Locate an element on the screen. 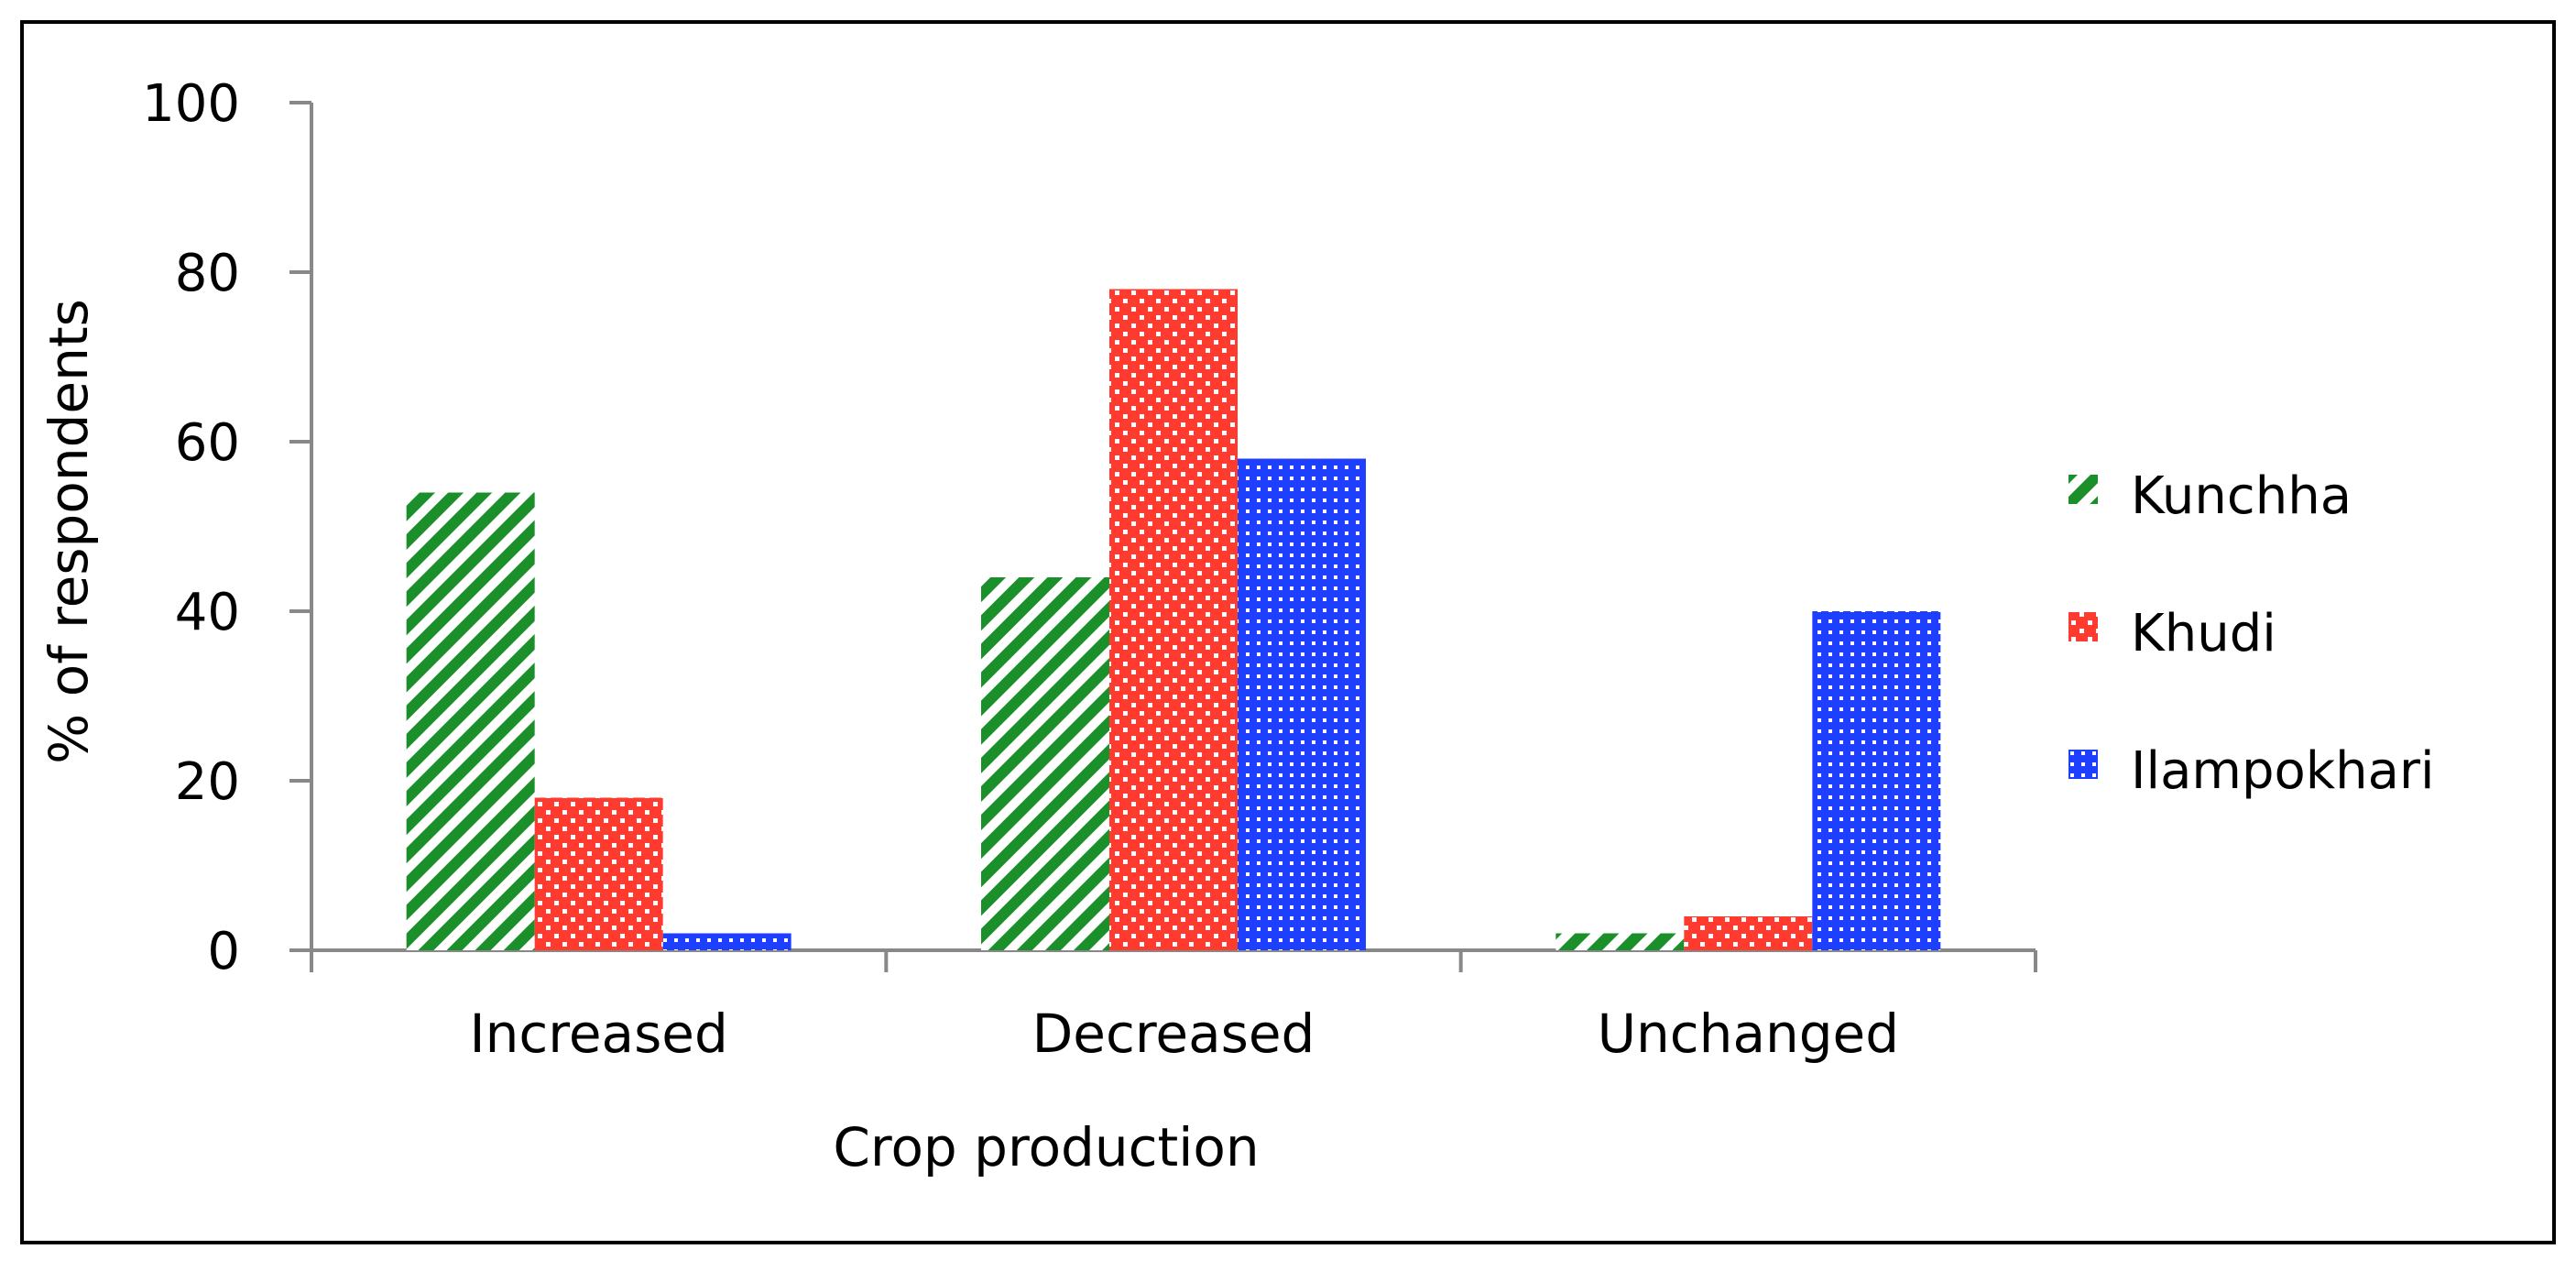  bar-ilampokhari-increased is located at coordinates (727, 942).